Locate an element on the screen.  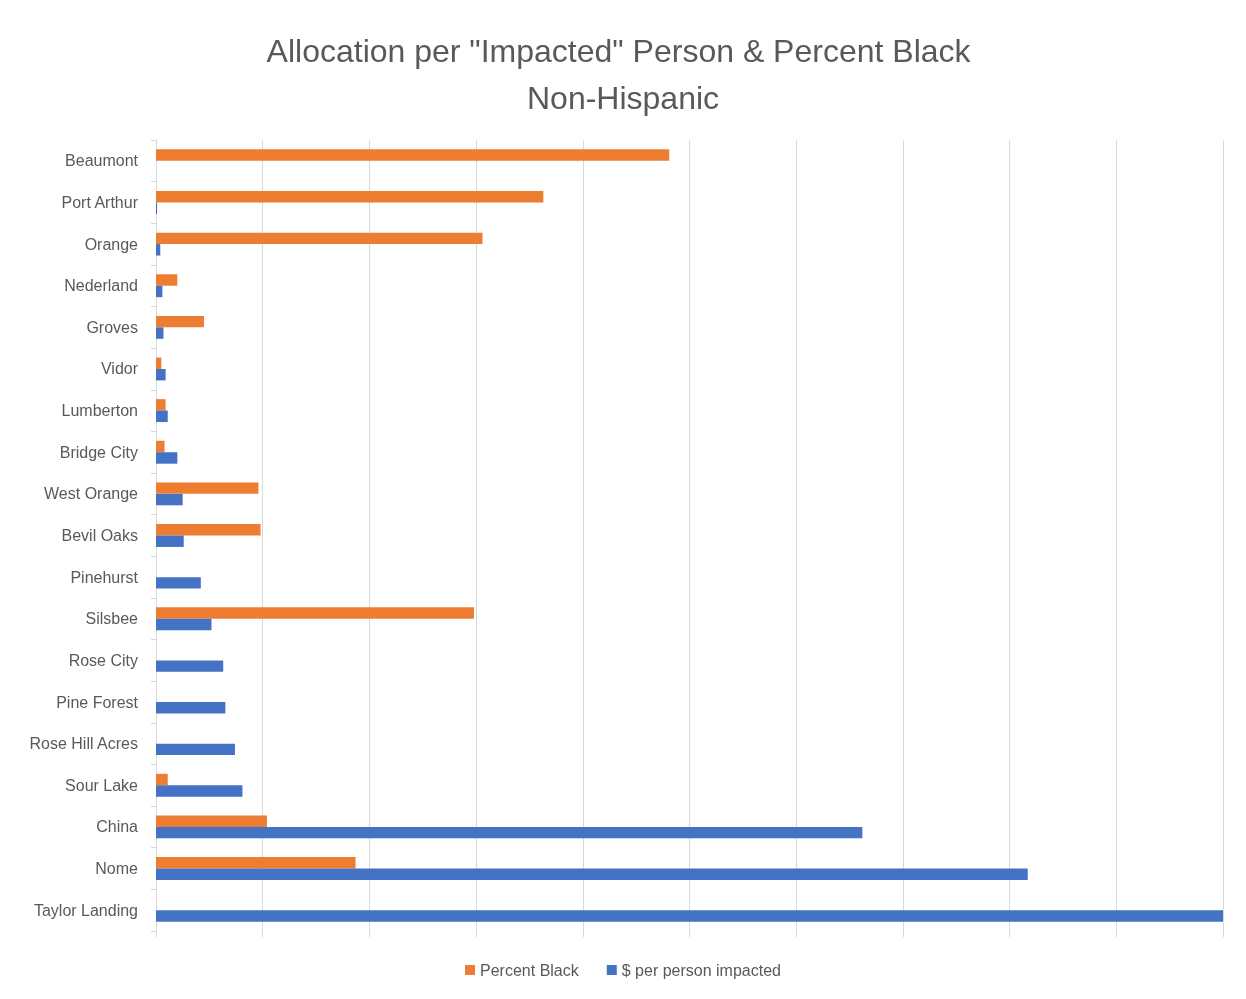
y-tick-label: Rose Hill Acres is located at coordinates (83, 744).